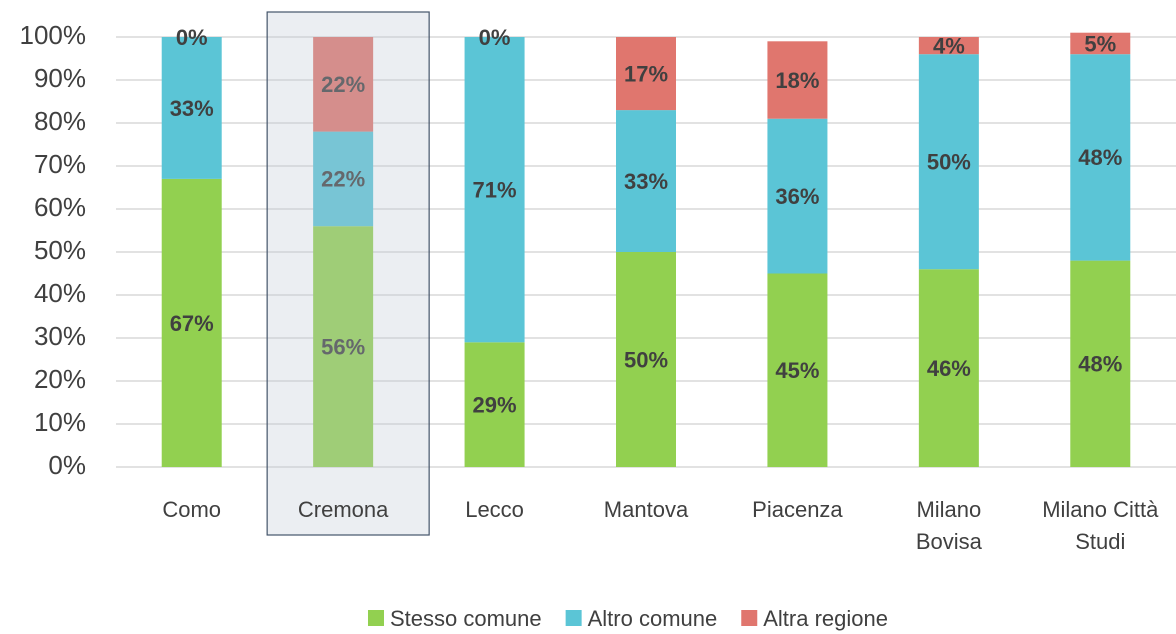  I want to click on x-tick-label: Mantova, so click(646, 509).